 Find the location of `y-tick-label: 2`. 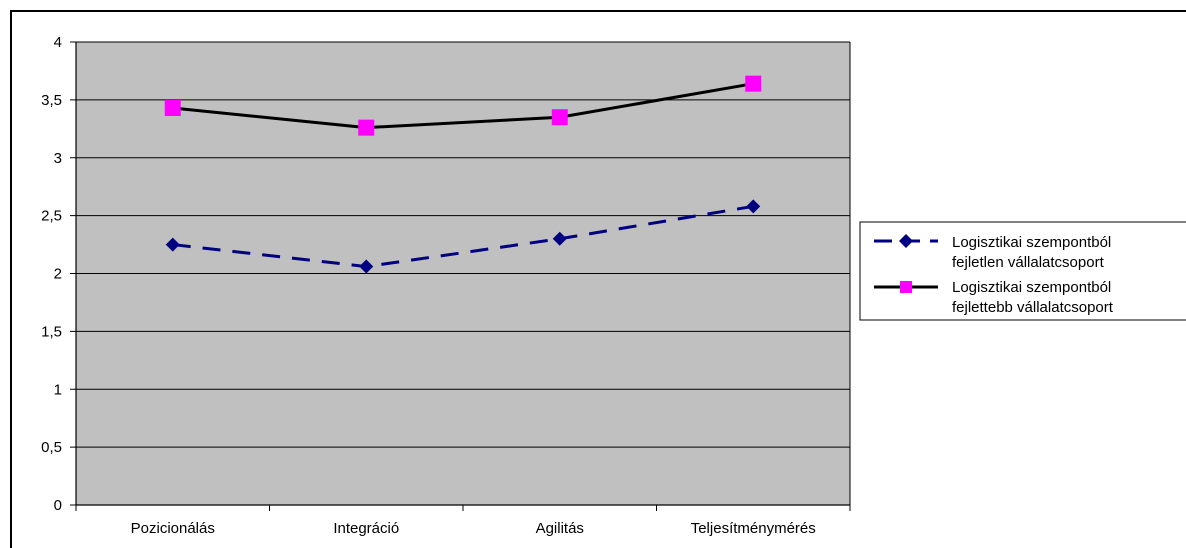

y-tick-label: 2 is located at coordinates (58, 274).